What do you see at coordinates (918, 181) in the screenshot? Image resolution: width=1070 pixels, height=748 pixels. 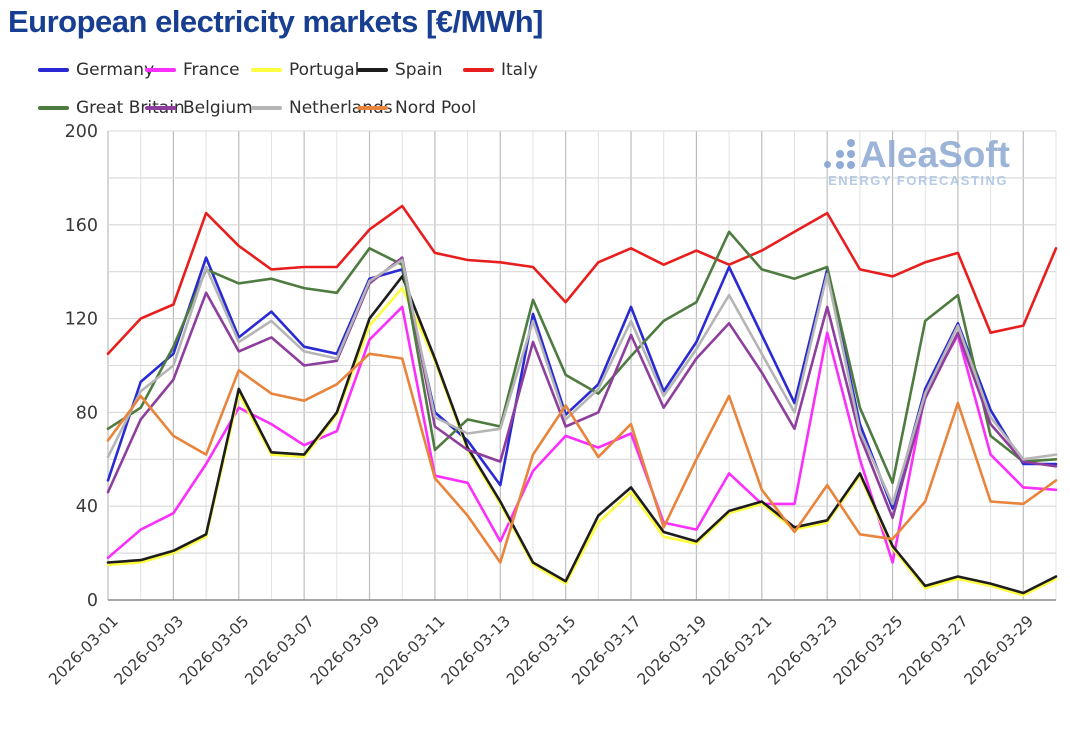 I see `logo-tagline: ENERGY FORECASTING` at bounding box center [918, 181].